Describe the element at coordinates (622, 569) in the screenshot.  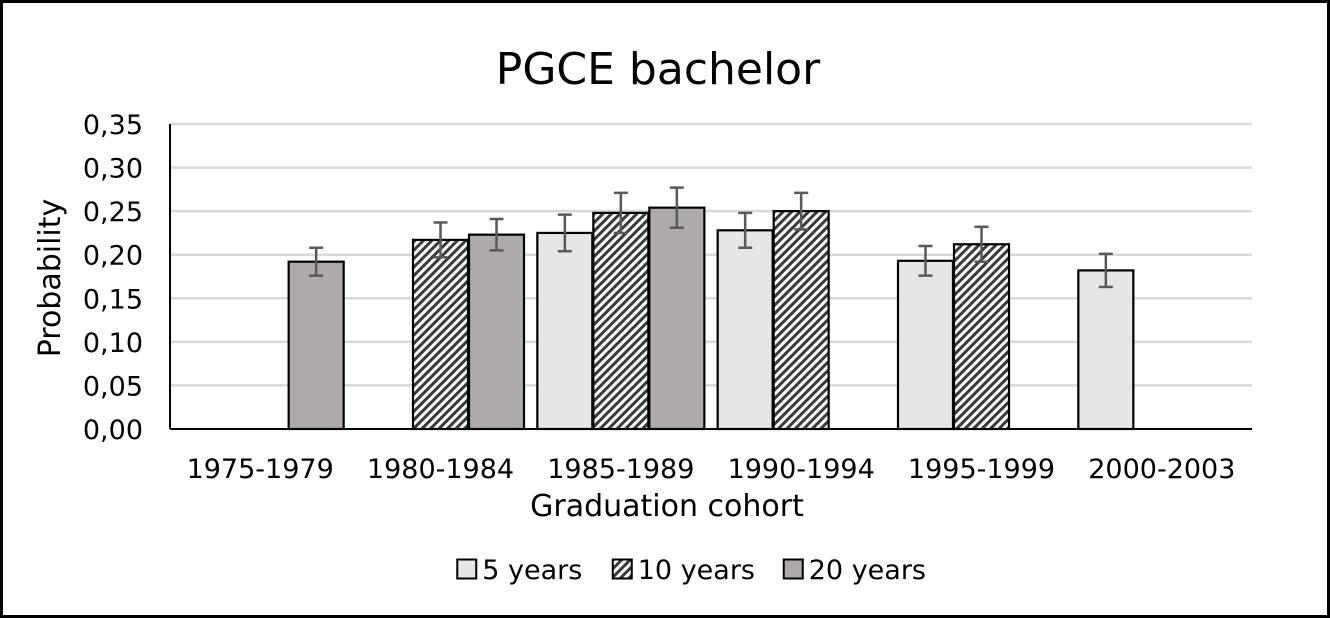
I see `legend-swatch-10-years` at that location.